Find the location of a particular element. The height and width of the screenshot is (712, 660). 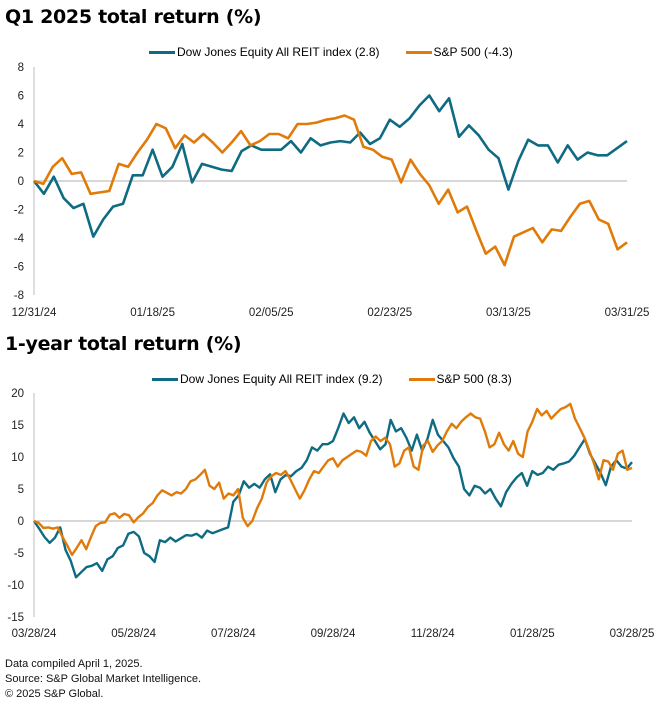

x-tick-label: 03/13/25 is located at coordinates (508, 313).